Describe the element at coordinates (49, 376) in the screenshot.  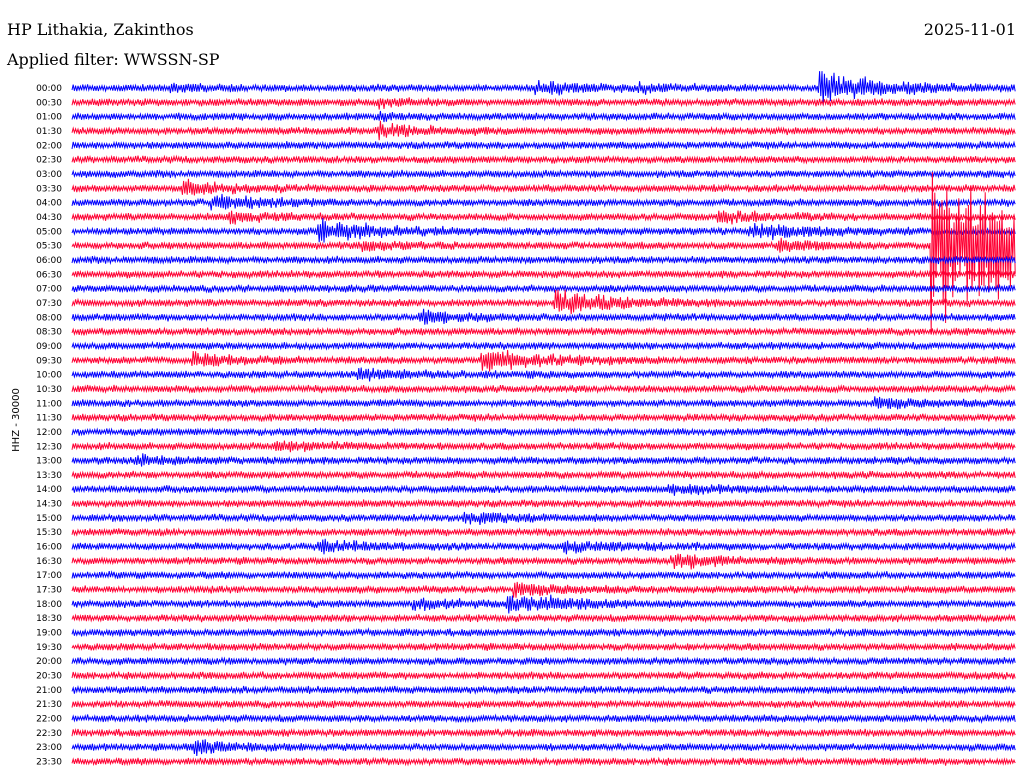
I see `row-time-label: 10:00` at that location.